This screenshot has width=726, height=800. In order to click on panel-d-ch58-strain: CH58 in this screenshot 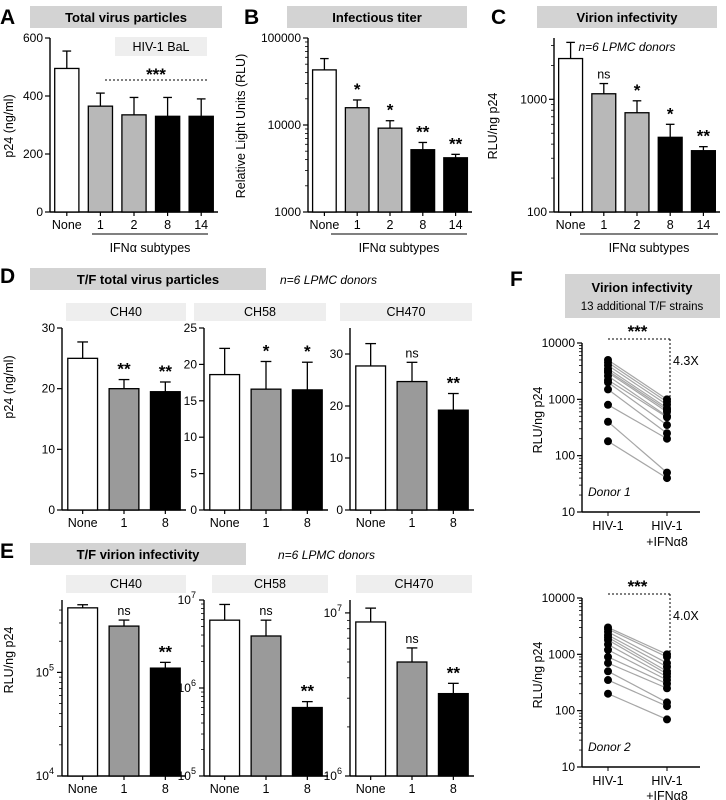, I will do `click(260, 312)`.